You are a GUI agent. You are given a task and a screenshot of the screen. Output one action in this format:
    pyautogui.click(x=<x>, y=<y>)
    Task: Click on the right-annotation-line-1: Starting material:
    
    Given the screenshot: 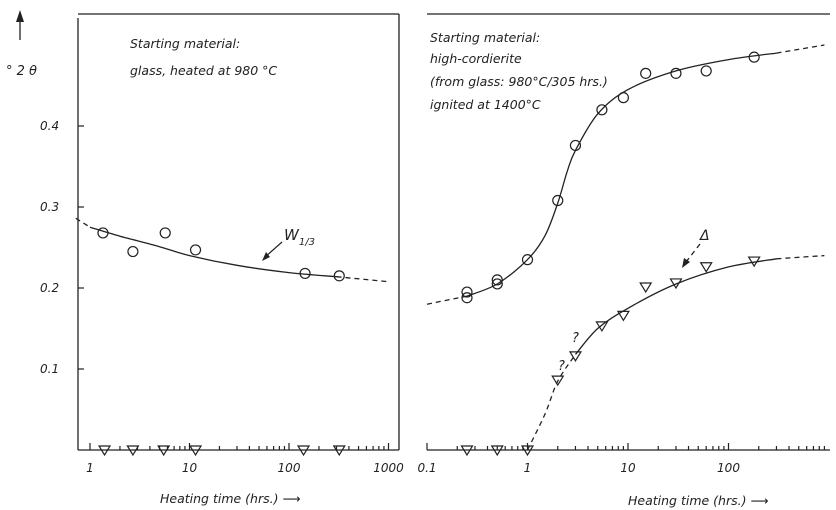 What is the action you would take?
    pyautogui.click(x=485, y=37)
    